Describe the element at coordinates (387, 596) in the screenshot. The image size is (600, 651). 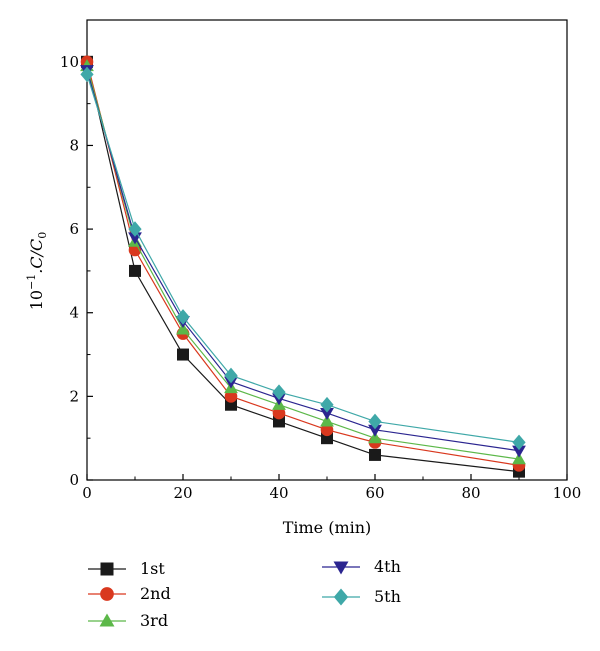
I see `legend-label: 5th` at that location.